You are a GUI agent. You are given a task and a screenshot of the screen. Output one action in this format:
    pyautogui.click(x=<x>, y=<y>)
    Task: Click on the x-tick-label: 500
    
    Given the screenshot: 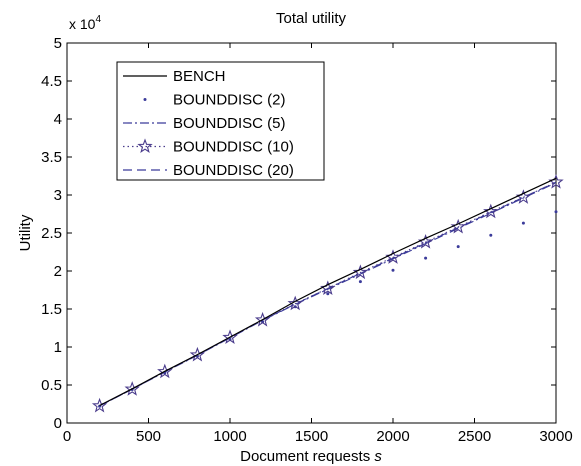 What is the action you would take?
    pyautogui.click(x=148, y=436)
    